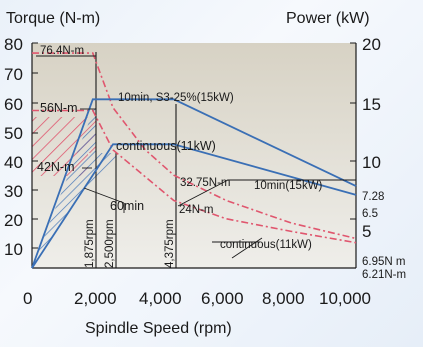 The image size is (423, 347). What do you see at coordinates (13, 74) in the screenshot?
I see `left-tick-label: 70` at bounding box center [13, 74].